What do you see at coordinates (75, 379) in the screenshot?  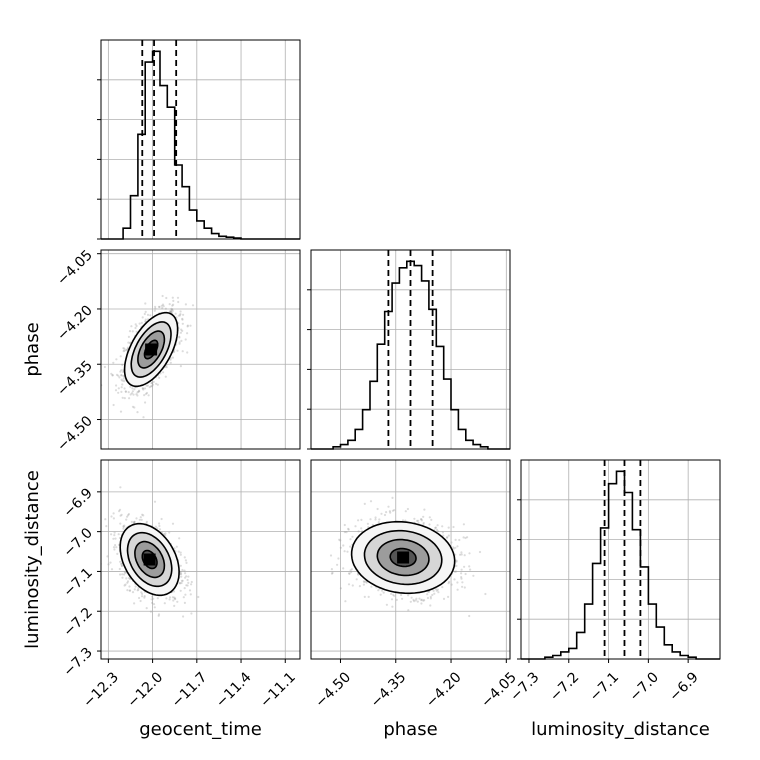 I see `y-tick-label: −4.35` at bounding box center [75, 379].